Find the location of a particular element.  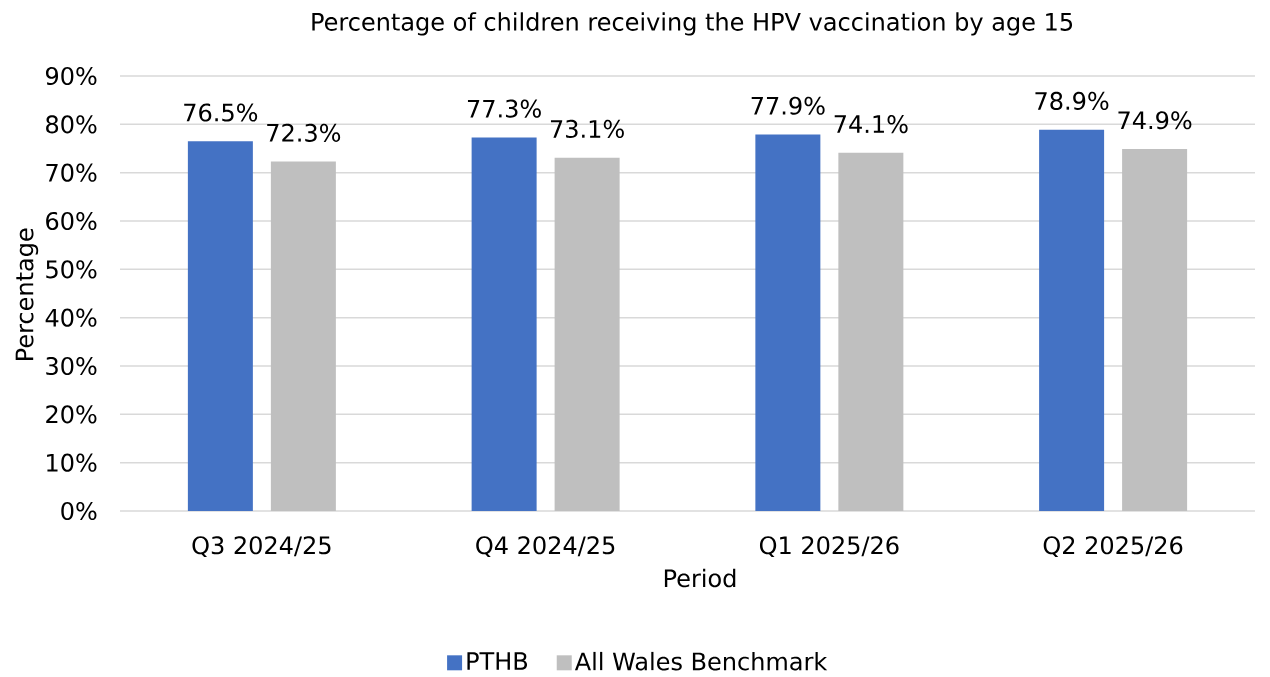

x-tick-label: Q1 2025/26 is located at coordinates (829, 547).